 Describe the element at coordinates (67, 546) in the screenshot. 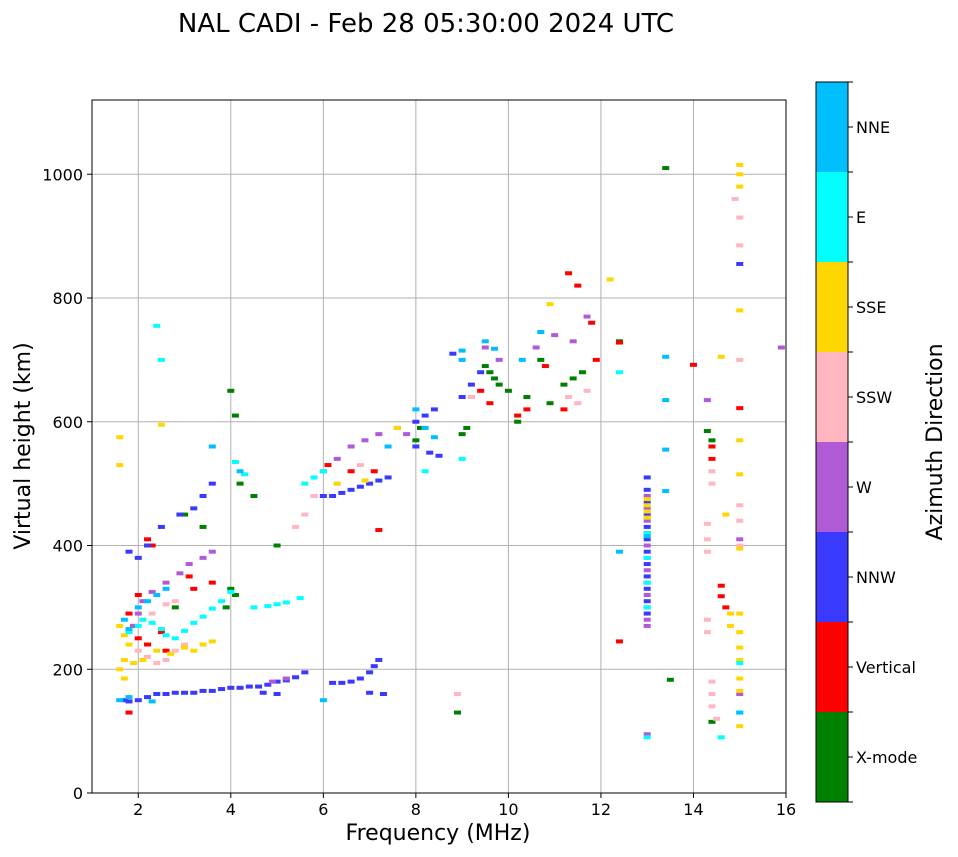

I see `y-tick-label: 400` at that location.